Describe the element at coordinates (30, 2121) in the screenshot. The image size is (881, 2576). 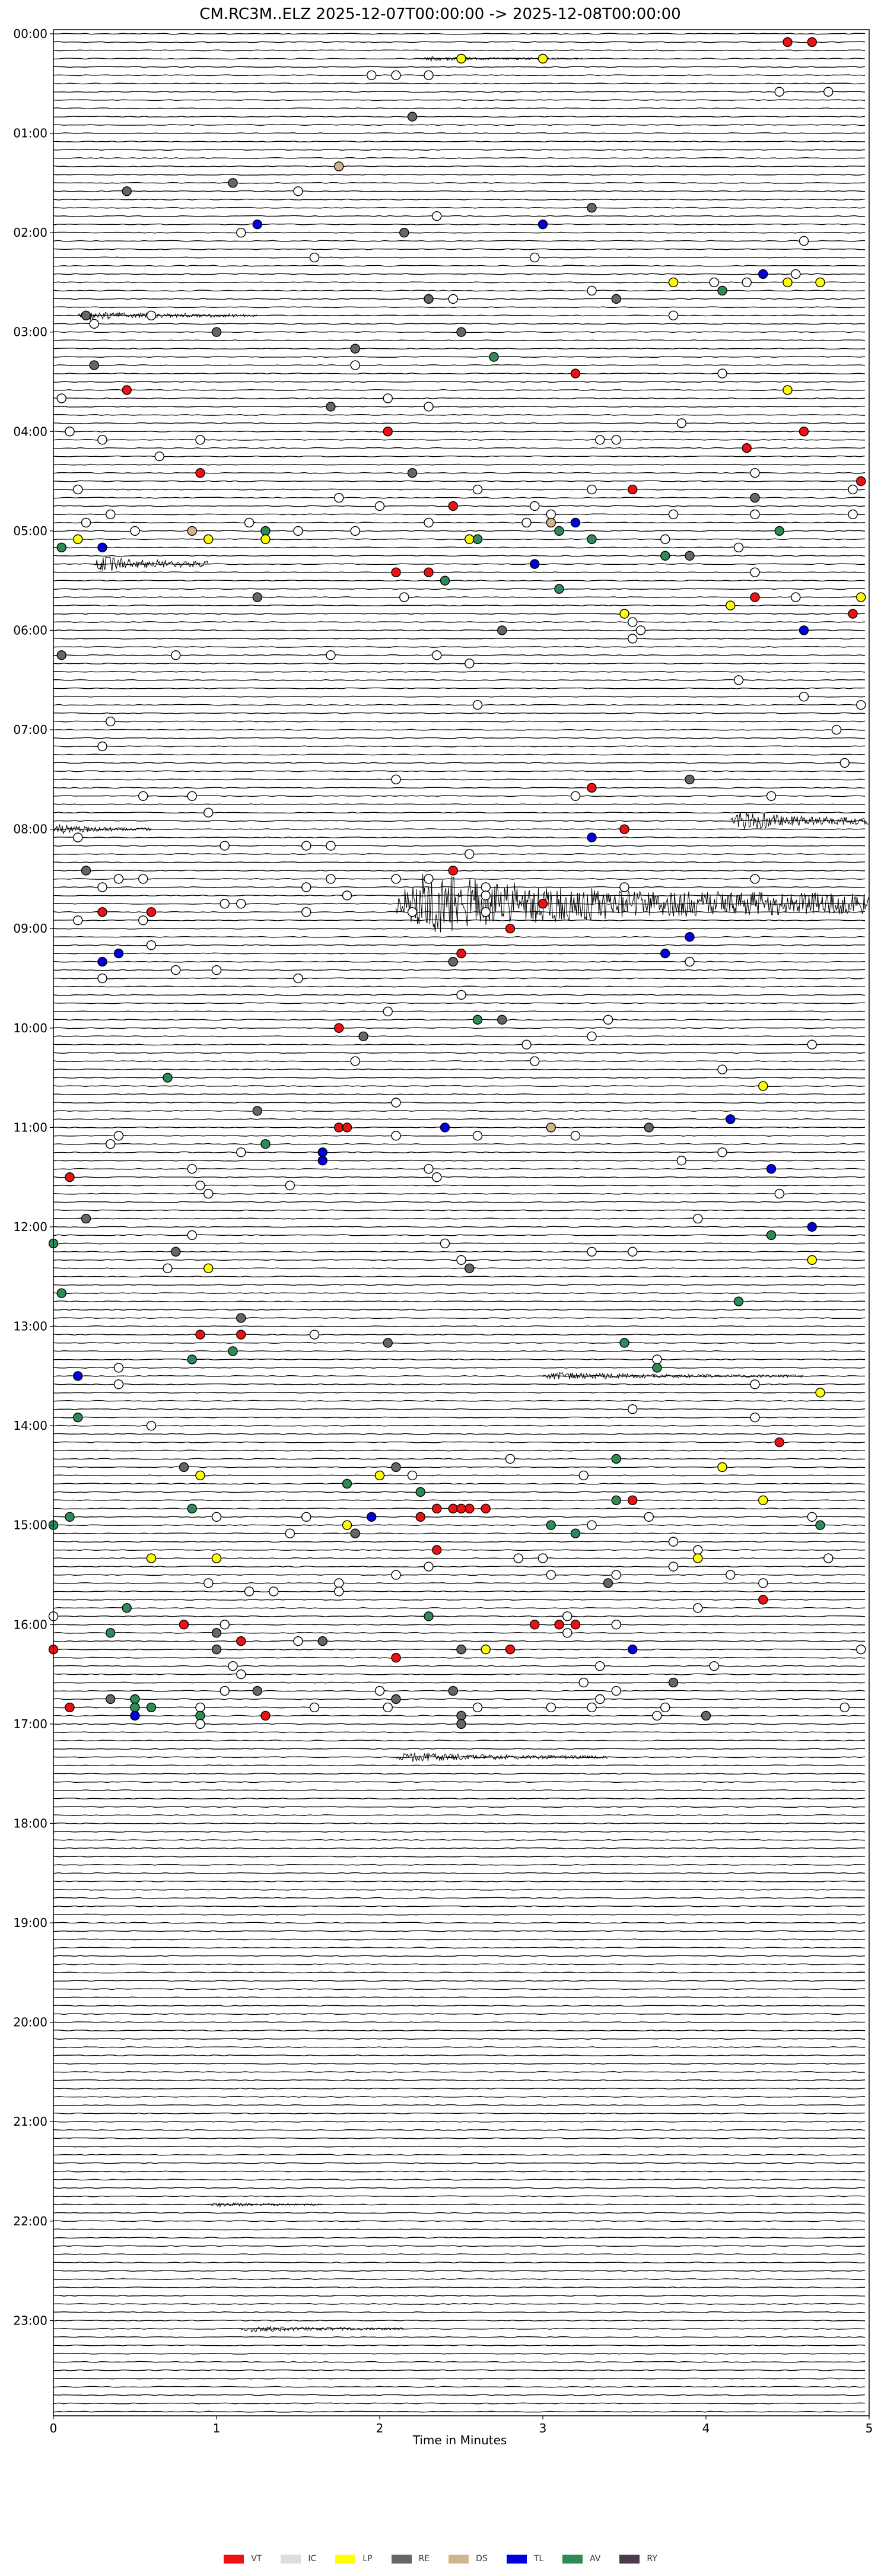
I see `y-tick-label: 21:00` at that location.